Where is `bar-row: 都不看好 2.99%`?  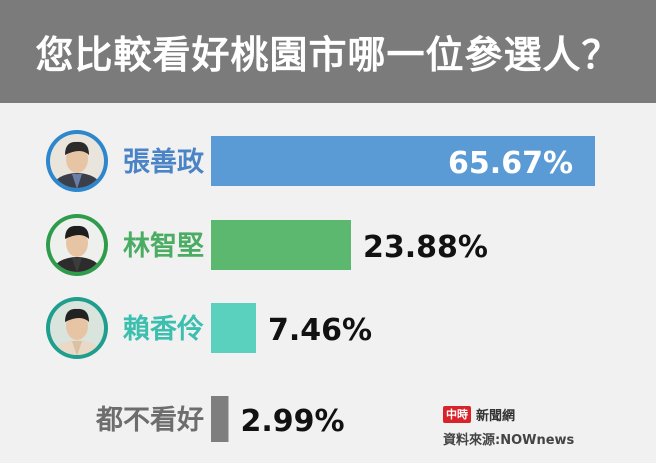
bar-row: 都不看好 2.99% is located at coordinates (220, 419).